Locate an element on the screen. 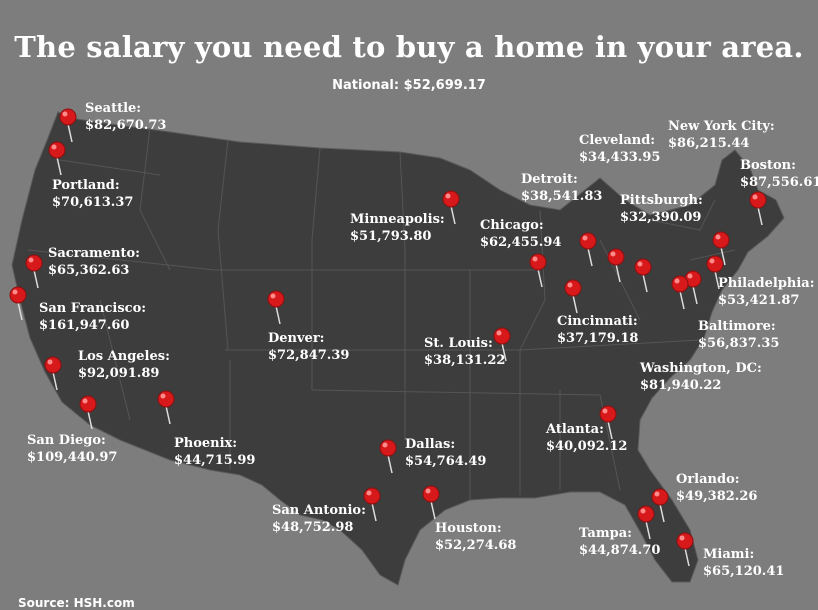 The width and height of the screenshot is (818, 610). city-label-baltimore: Baltimore: $56,837.35 is located at coordinates (738, 335).